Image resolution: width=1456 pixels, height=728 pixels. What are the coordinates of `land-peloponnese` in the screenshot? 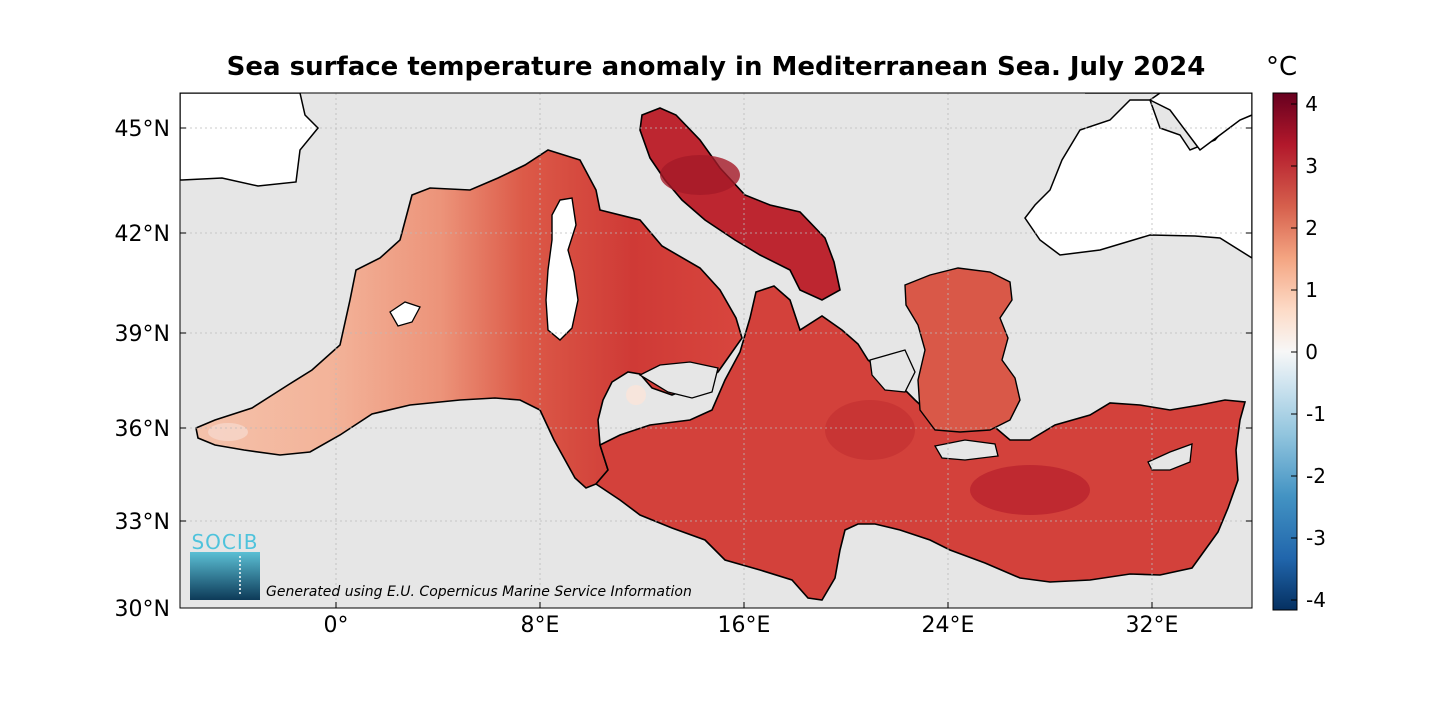 It's located at (892, 371).